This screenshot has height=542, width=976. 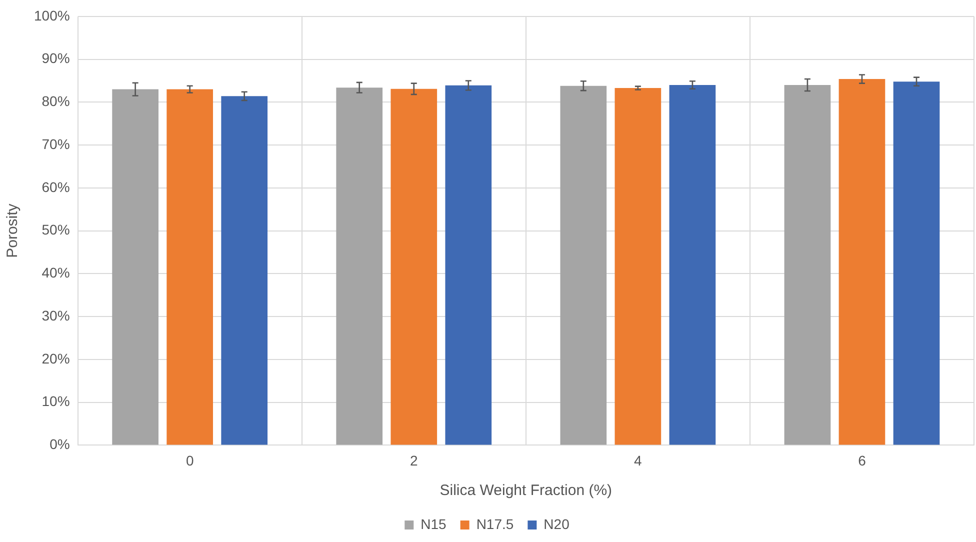 I want to click on x-tick-label: 2, so click(x=414, y=460).